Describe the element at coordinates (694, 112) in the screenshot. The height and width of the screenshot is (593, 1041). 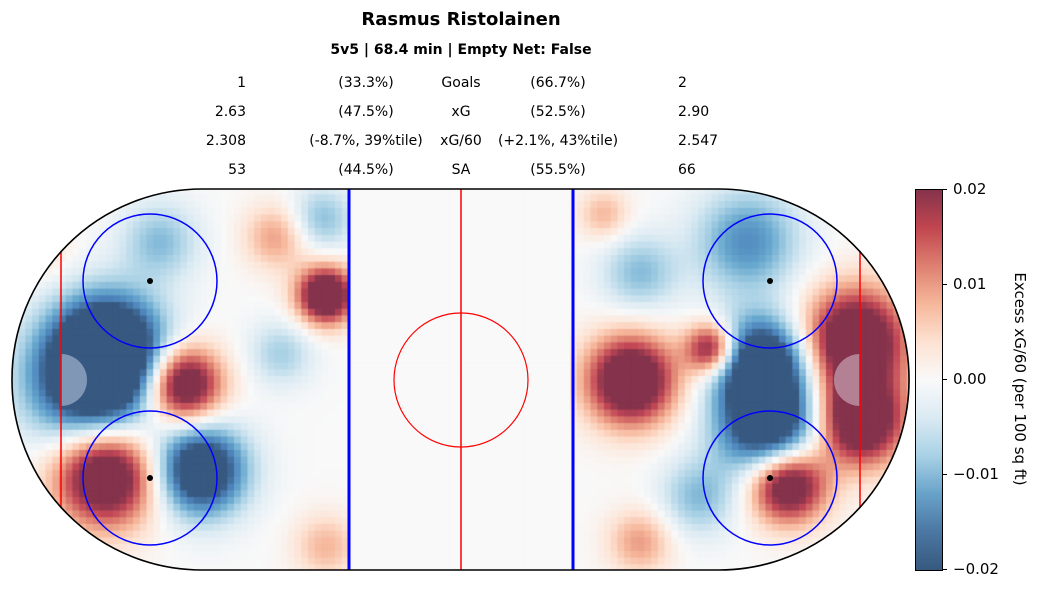
I see `stat-right-value: 2.90` at that location.